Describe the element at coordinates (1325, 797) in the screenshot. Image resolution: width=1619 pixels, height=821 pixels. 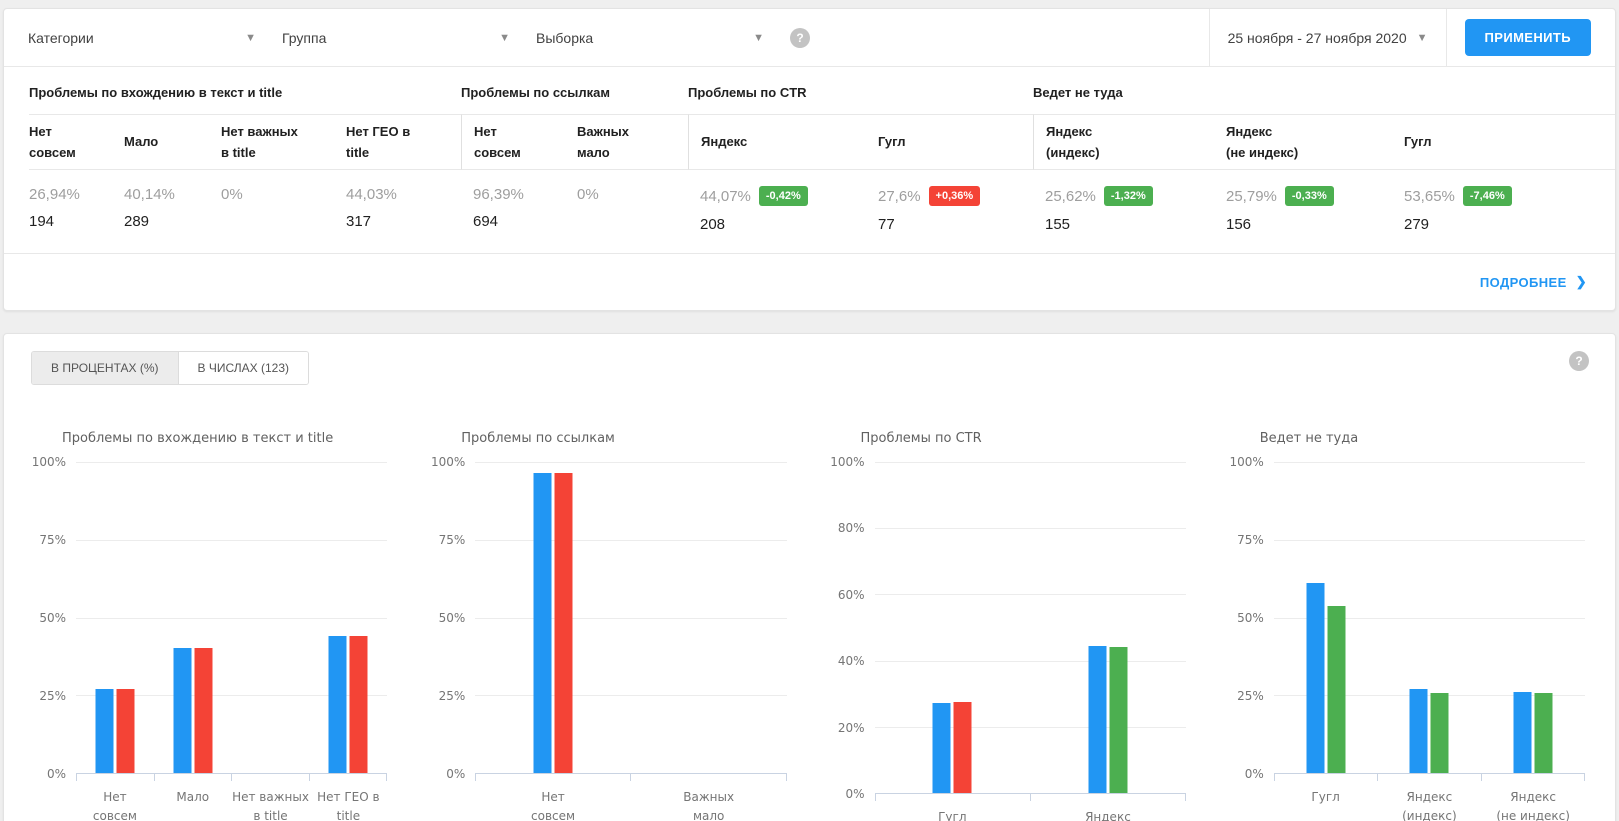
I see `x-category-label: Гугл` at that location.